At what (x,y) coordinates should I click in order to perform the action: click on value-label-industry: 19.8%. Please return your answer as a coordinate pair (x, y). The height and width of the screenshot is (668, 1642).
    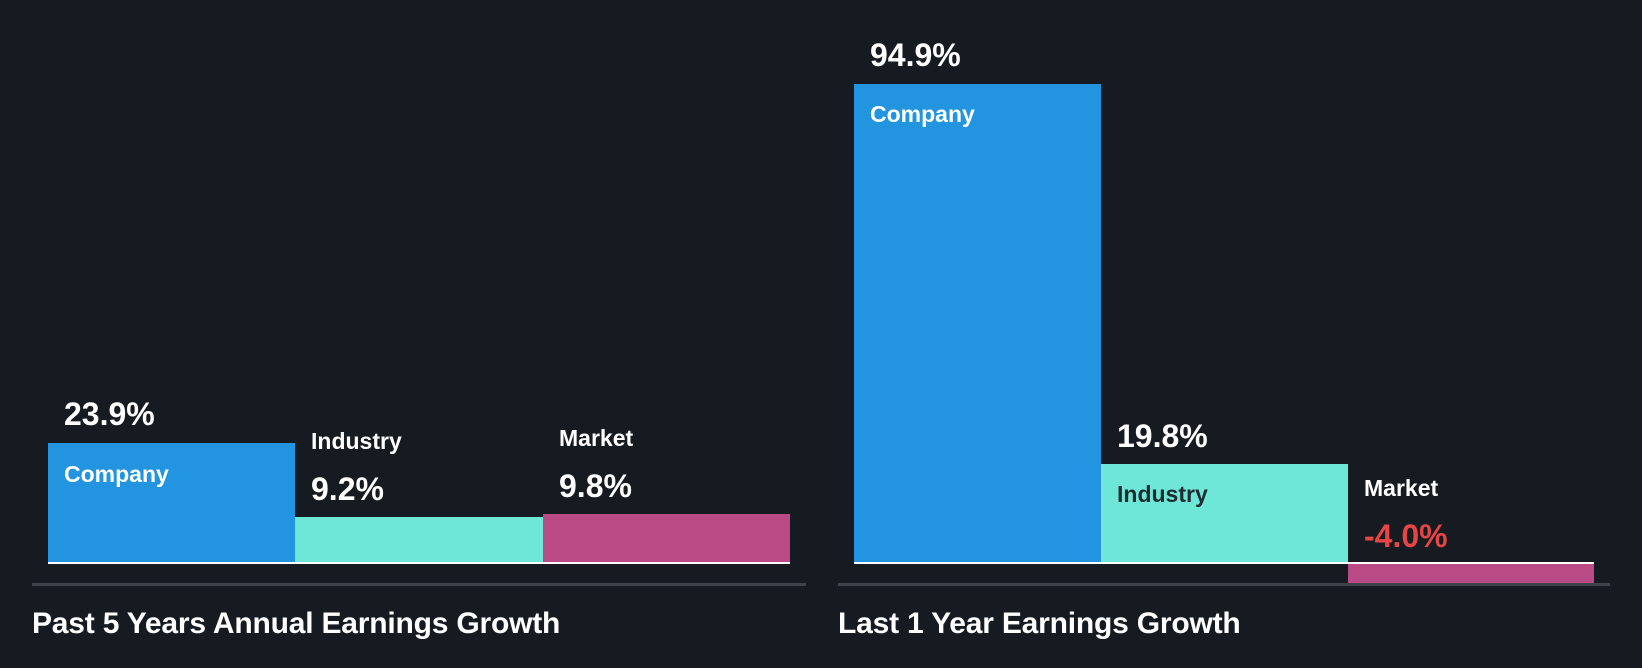
    Looking at the image, I should click on (1162, 436).